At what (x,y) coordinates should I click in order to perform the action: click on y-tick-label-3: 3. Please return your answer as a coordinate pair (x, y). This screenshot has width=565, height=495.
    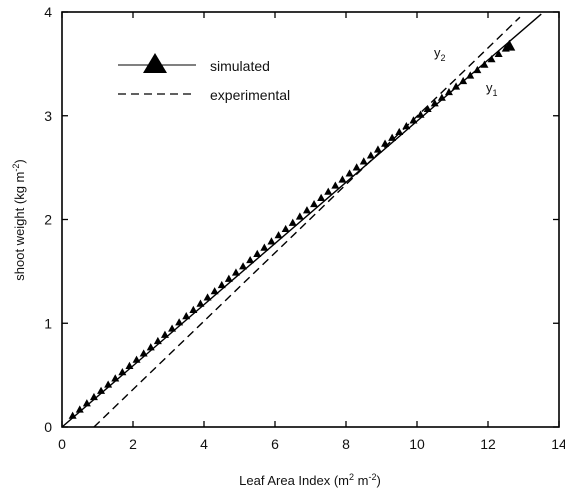
    Looking at the image, I should click on (48, 116).